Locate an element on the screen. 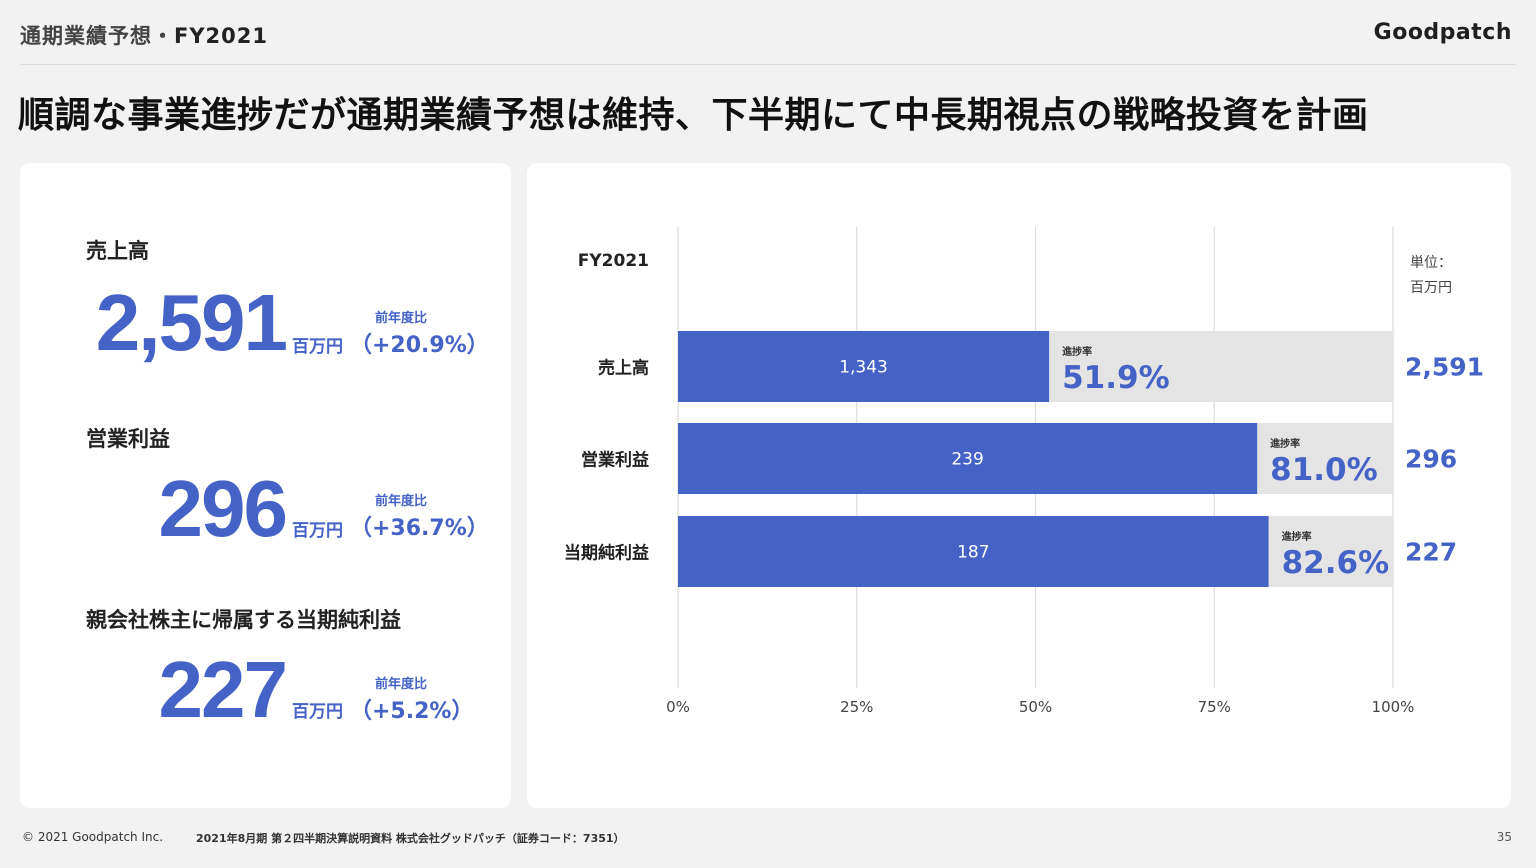  category-label: 売上高 is located at coordinates (623, 368).